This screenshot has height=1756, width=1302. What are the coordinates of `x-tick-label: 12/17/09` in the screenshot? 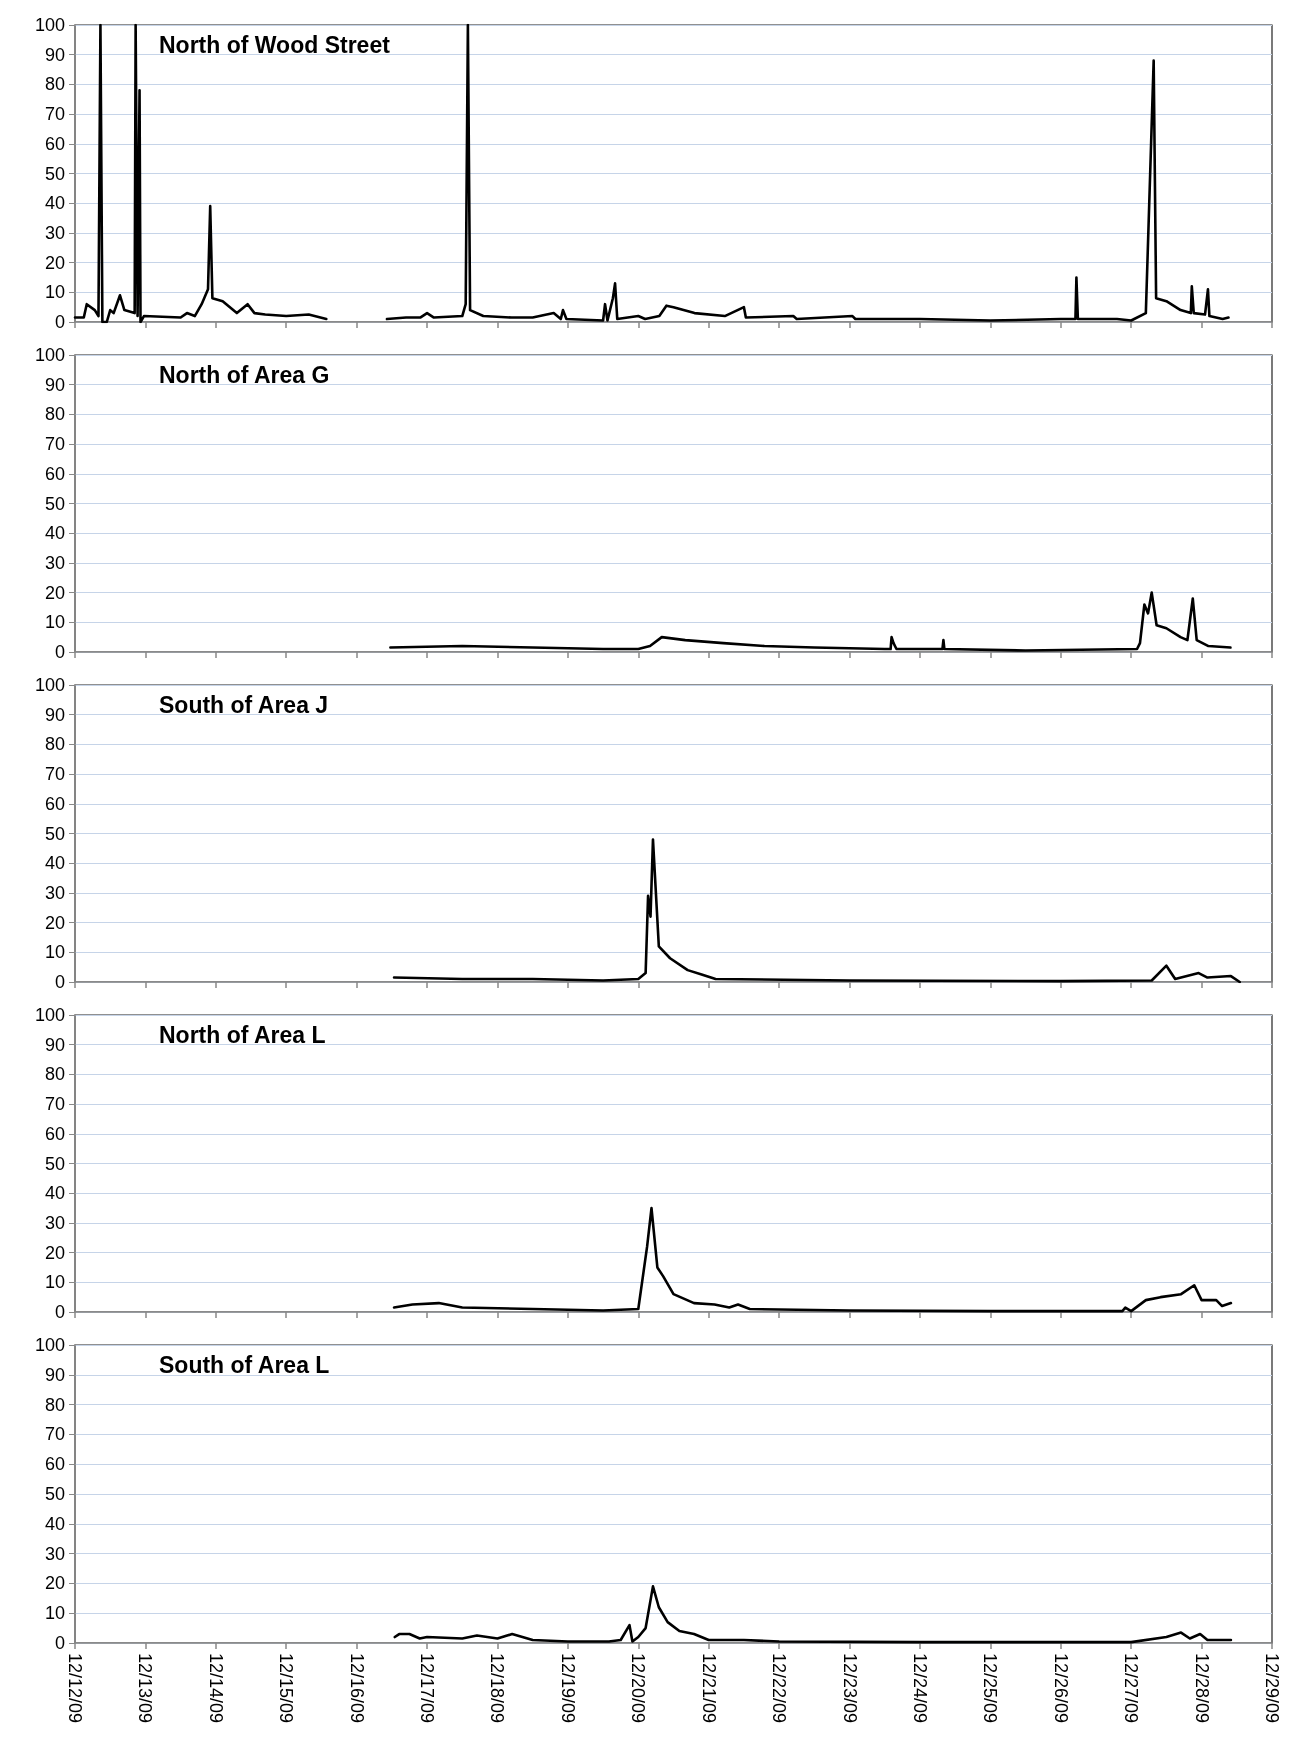 It's located at (427, 1688).